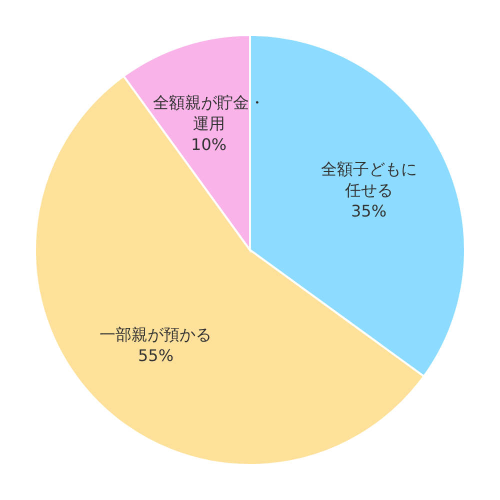  Describe the element at coordinates (208, 113) in the screenshot. I see `slice-label: 全額親が貯金・運用` at that location.